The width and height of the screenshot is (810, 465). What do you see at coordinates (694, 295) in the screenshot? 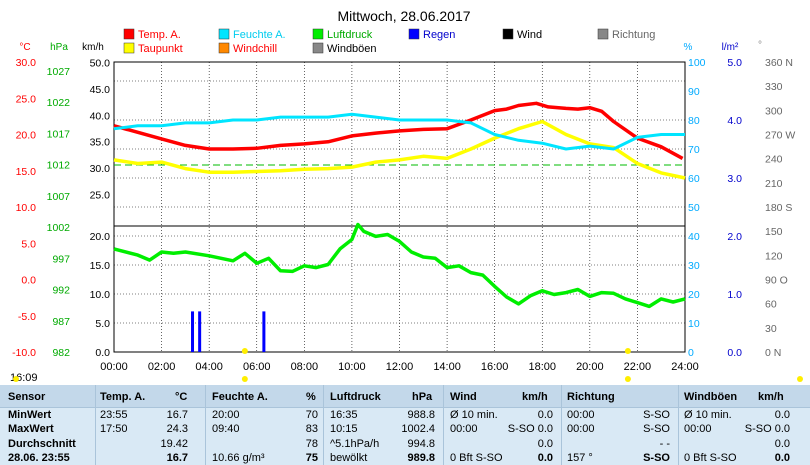
I see `humidity-tick-label: 20` at bounding box center [694, 295].